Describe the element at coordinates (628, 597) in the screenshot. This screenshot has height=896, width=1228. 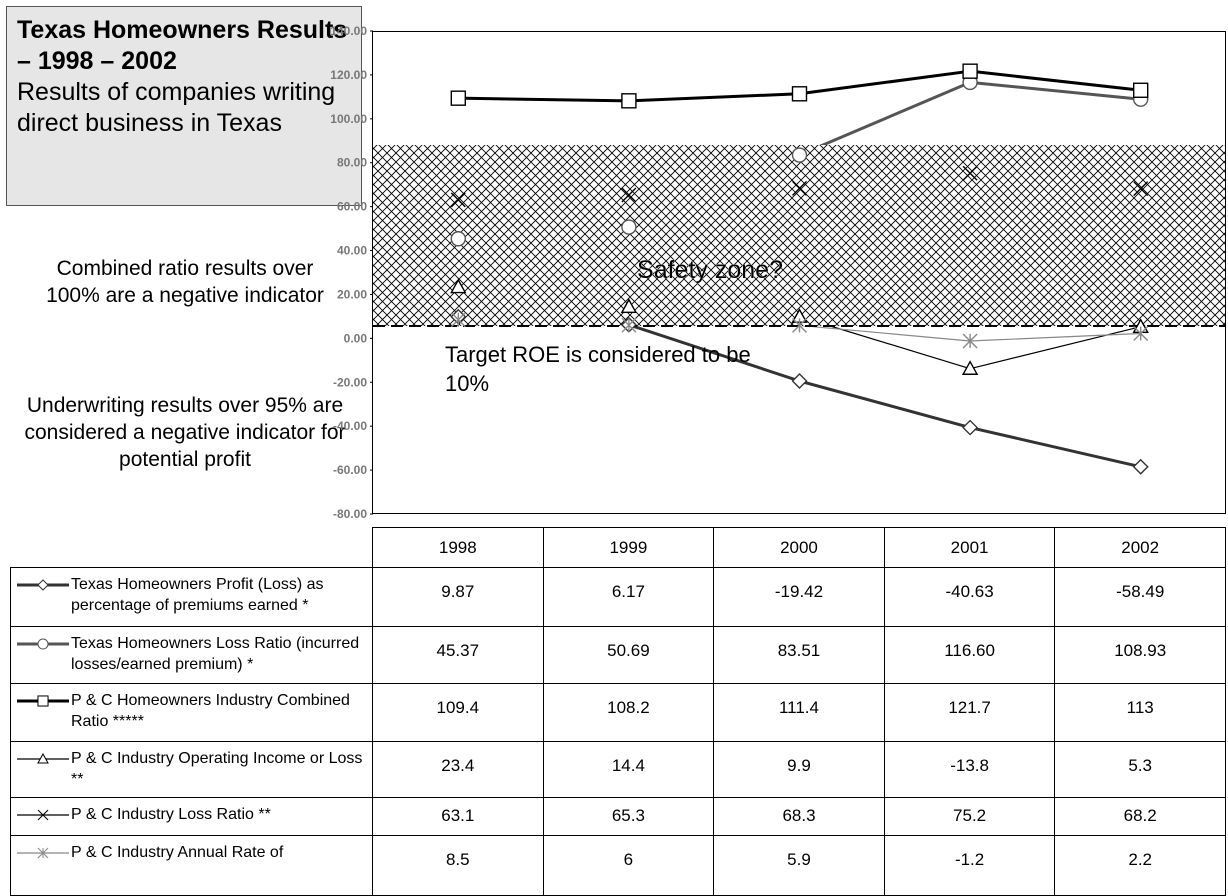
I see `table-cell: 6.17` at that location.